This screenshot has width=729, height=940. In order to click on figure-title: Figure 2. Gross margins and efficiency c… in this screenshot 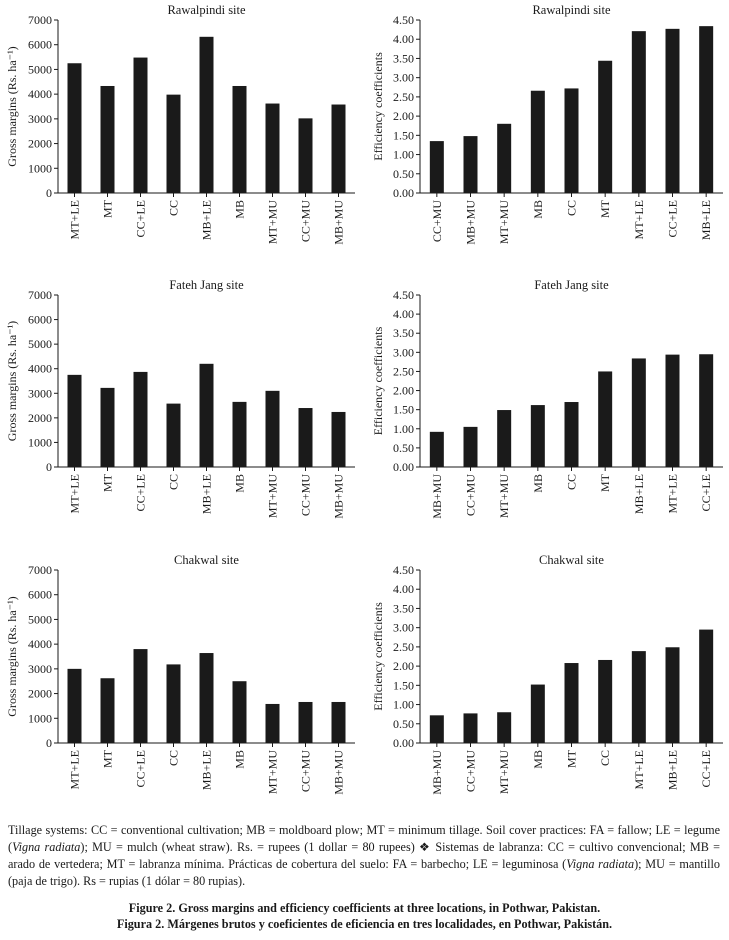, I will do `click(364, 916)`.